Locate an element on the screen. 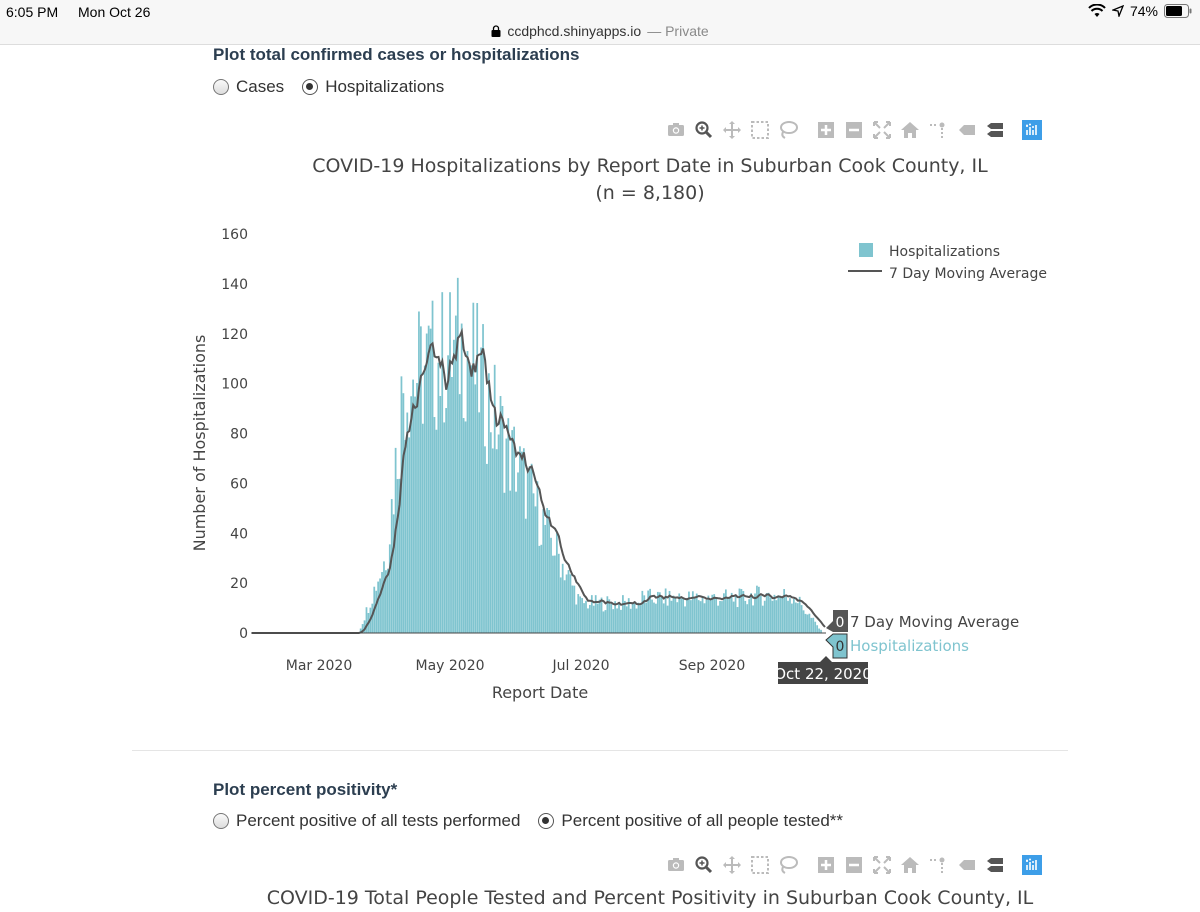 This screenshot has height=912, width=1200. legend-avg-label: 7 Day Moving Average is located at coordinates (968, 274).